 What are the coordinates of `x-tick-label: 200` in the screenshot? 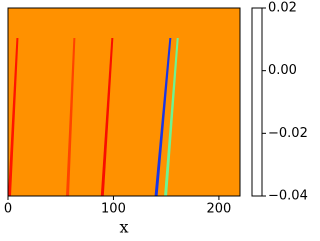 It's located at (218, 209).